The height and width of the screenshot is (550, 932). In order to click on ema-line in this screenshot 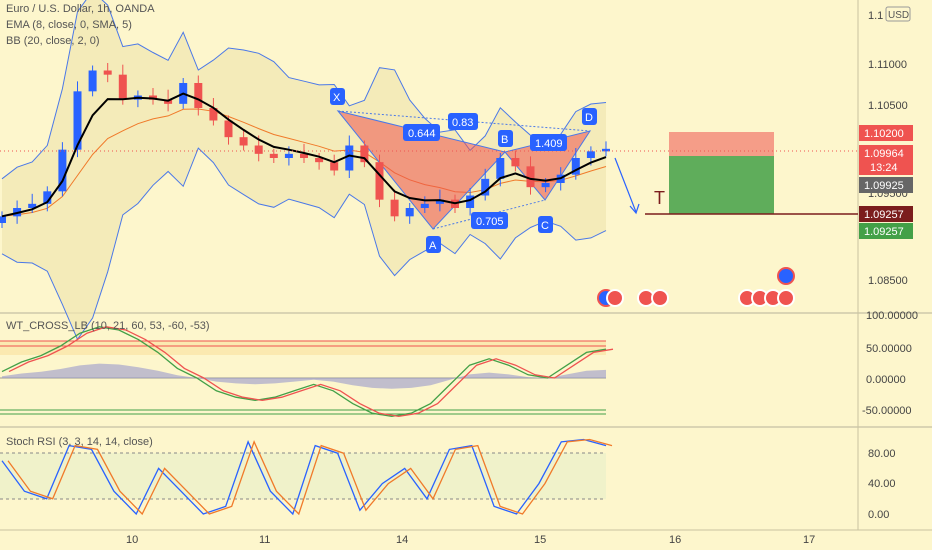, I will do `click(304, 155)`.